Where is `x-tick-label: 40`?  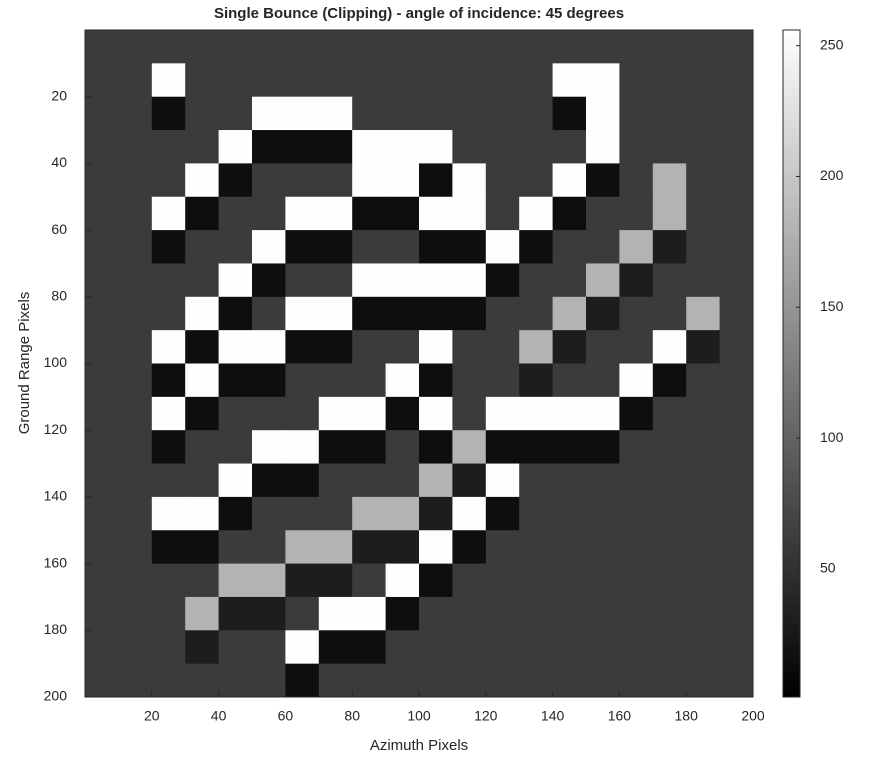
x-tick-label: 40 is located at coordinates (219, 716).